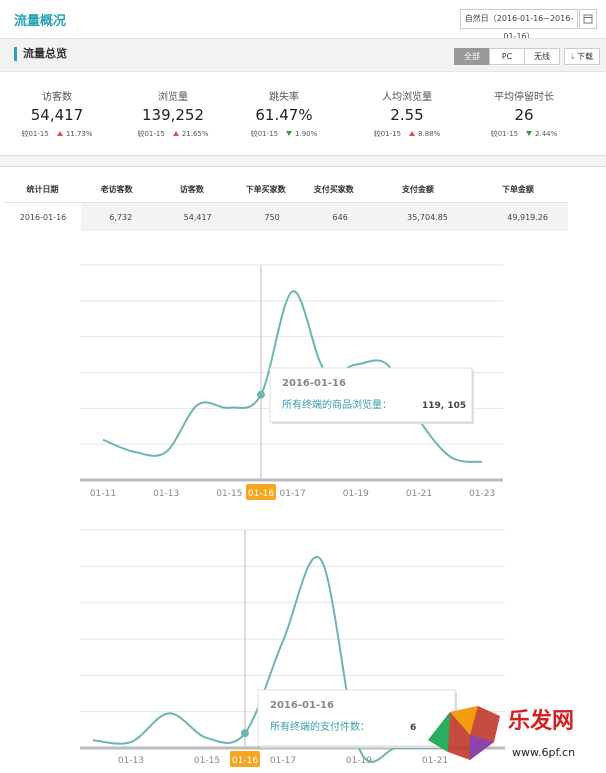  What do you see at coordinates (417, 216) in the screenshot?
I see `cell: 35,704.85` at bounding box center [417, 216].